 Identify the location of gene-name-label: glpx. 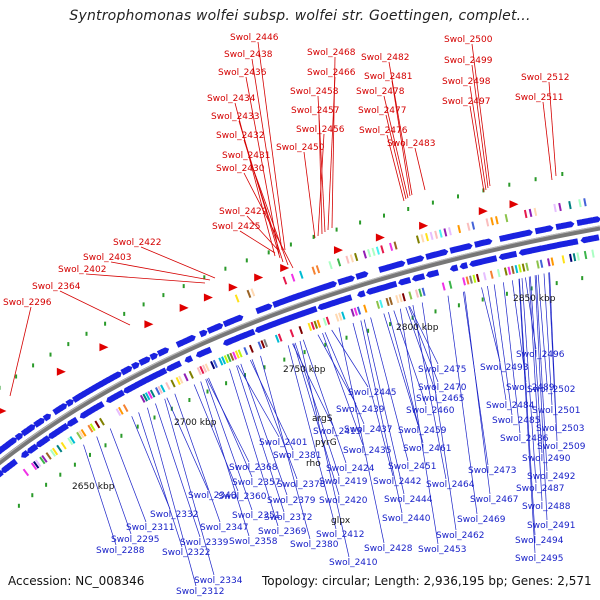
(341, 521).